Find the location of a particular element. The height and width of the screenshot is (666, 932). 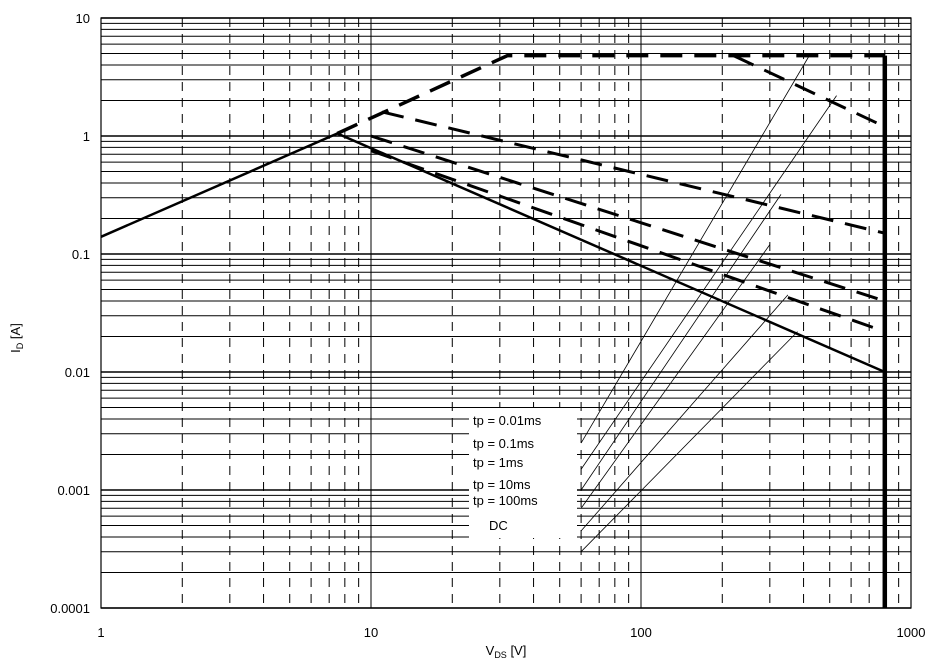

x-axis-label: VDS [V] is located at coordinates (506, 651).